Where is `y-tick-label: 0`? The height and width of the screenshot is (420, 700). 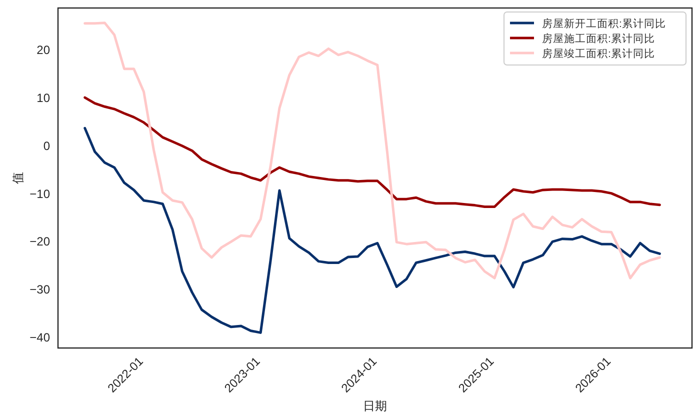 y-tick-label: 0 is located at coordinates (46, 145).